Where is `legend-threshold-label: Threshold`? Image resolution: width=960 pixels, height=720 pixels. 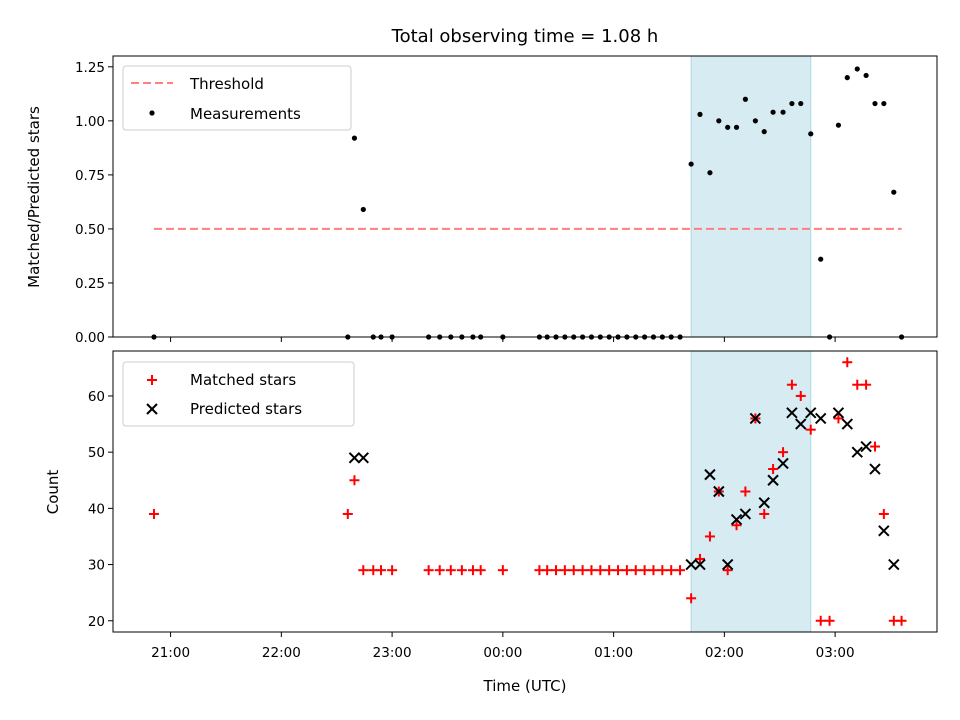
legend-threshold-label: Threshold is located at coordinates (226, 84).